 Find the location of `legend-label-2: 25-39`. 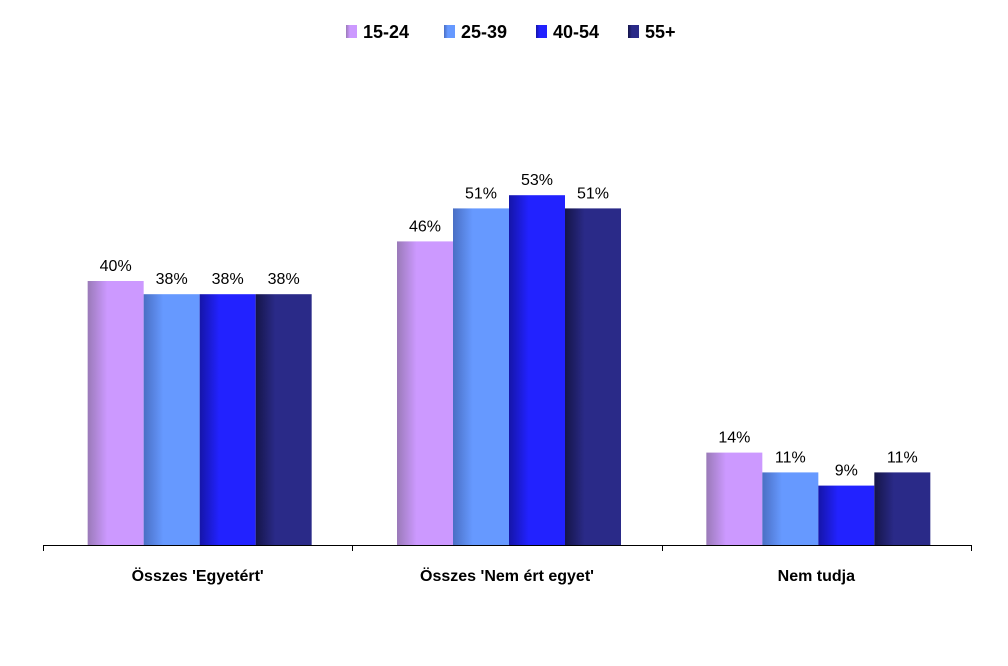

legend-label-2: 25-39 is located at coordinates (484, 32).